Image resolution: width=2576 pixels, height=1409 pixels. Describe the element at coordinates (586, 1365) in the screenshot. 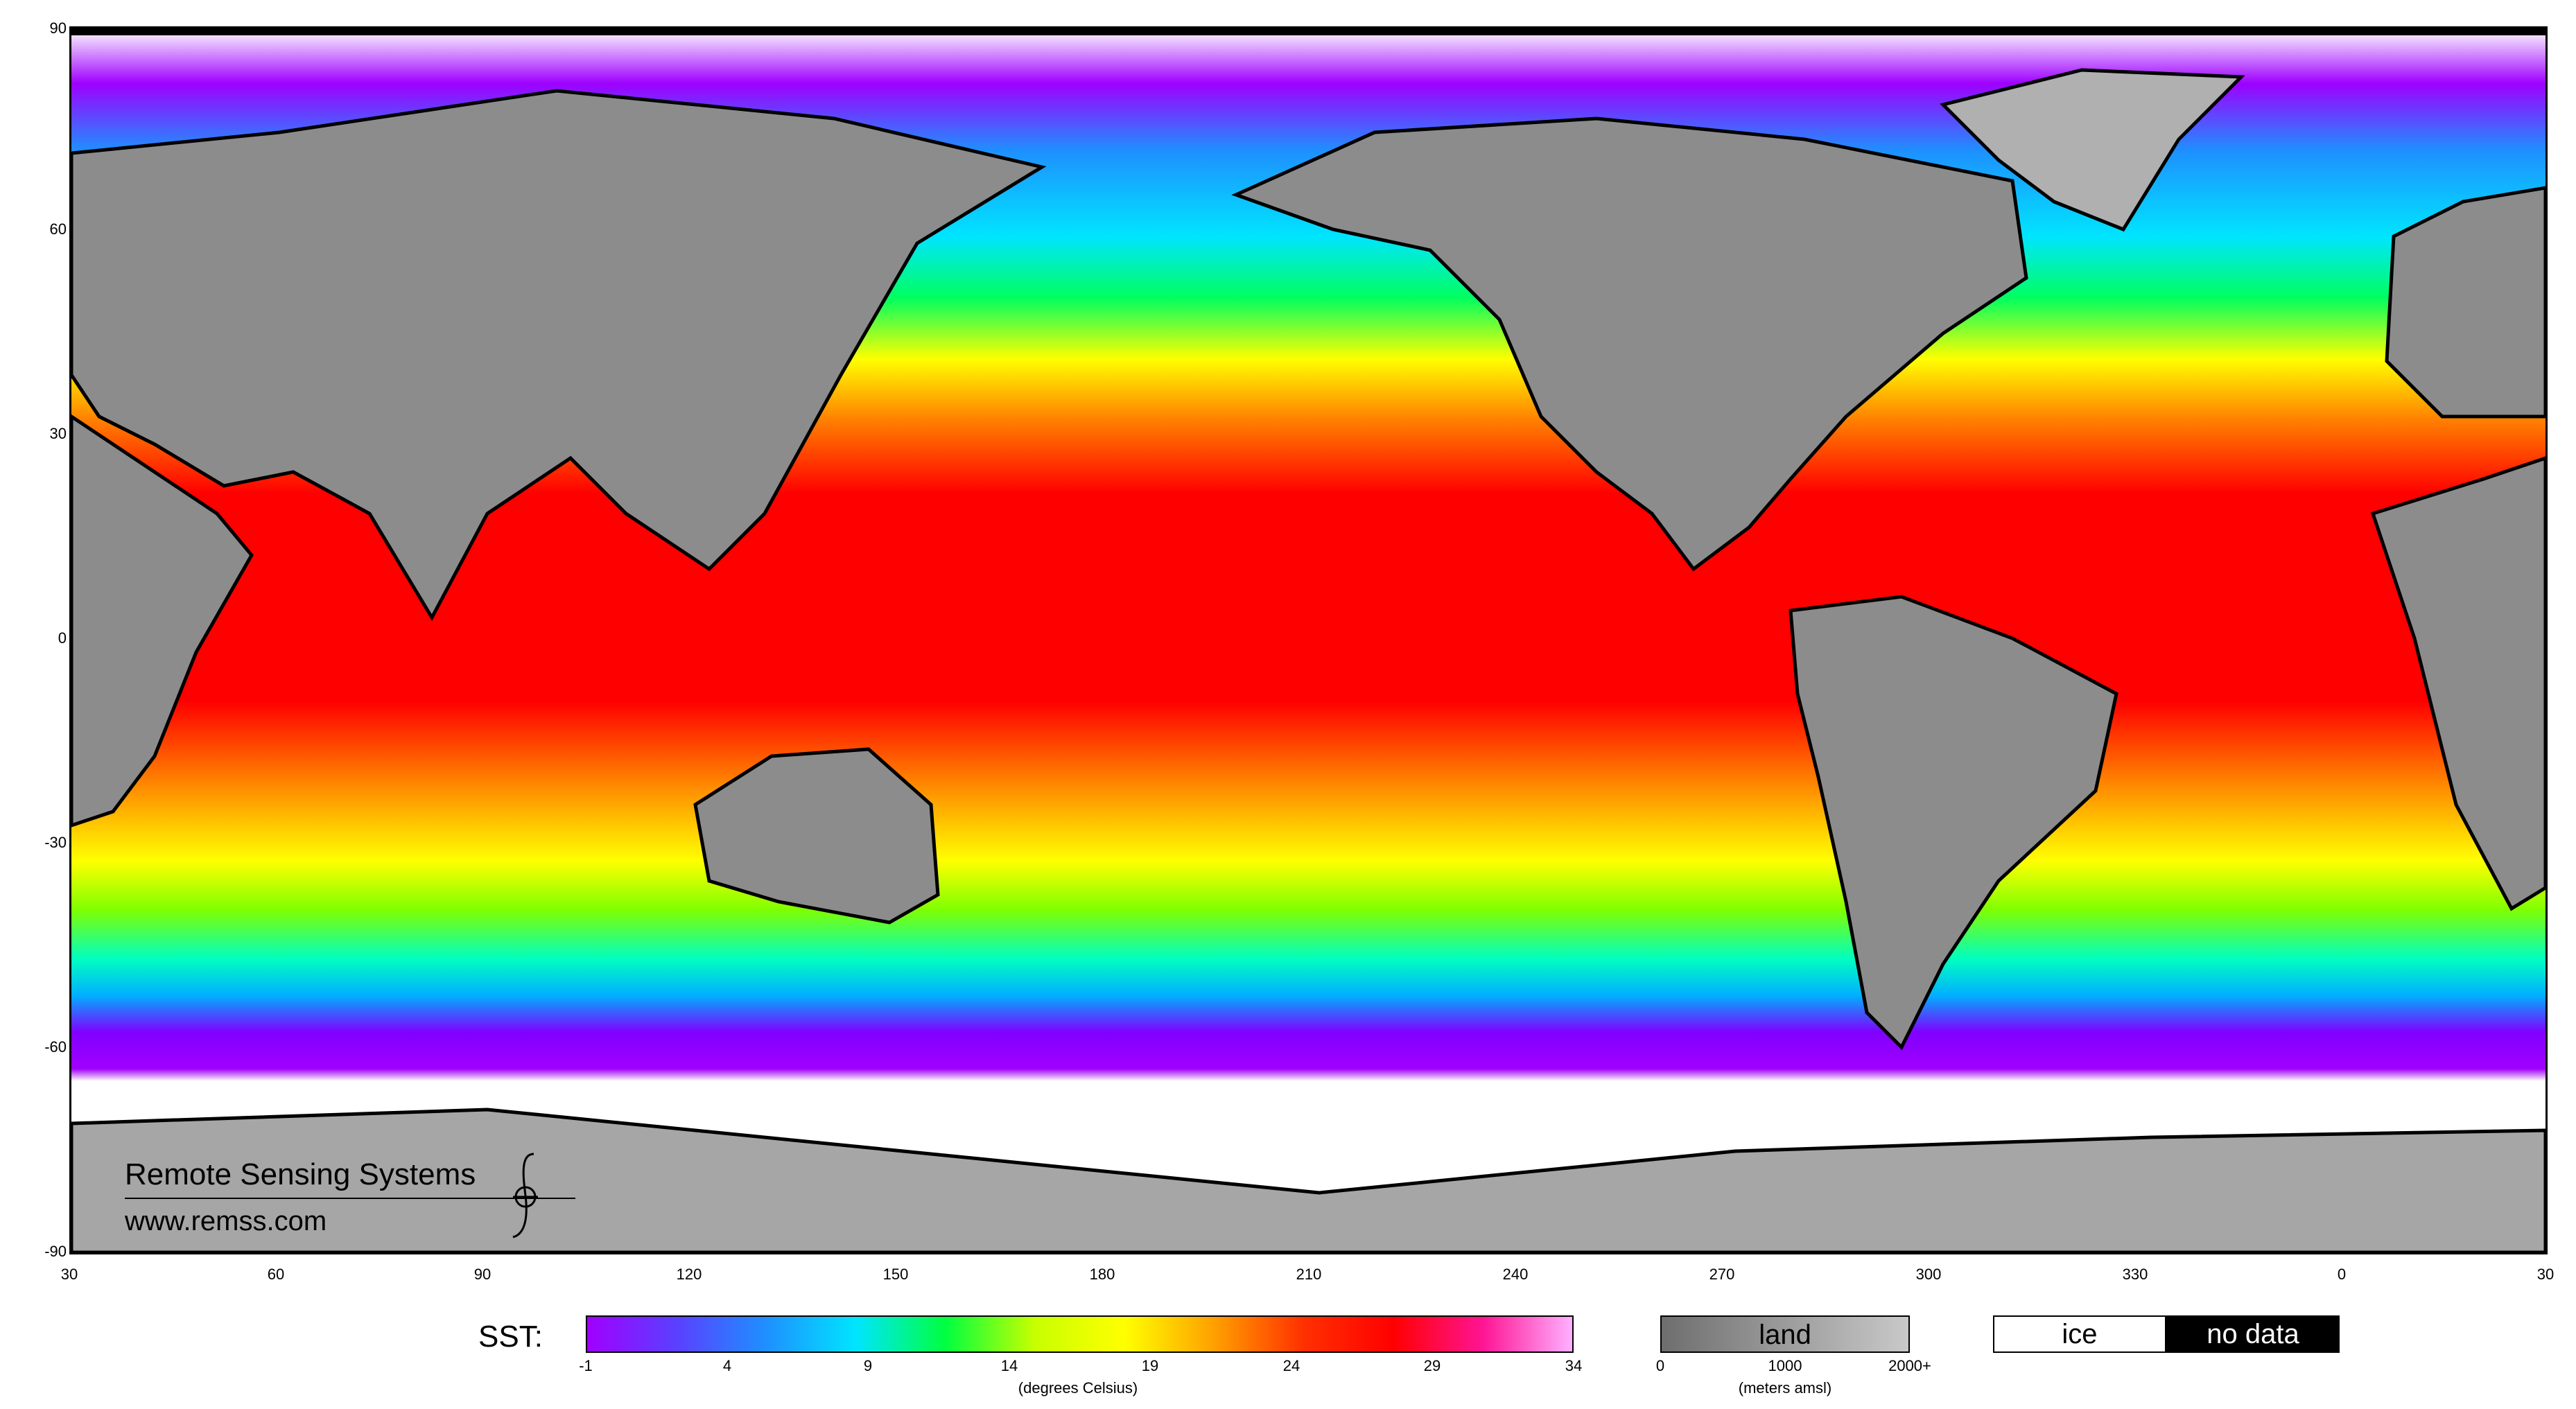

I see `sst-tick-label: -1` at that location.